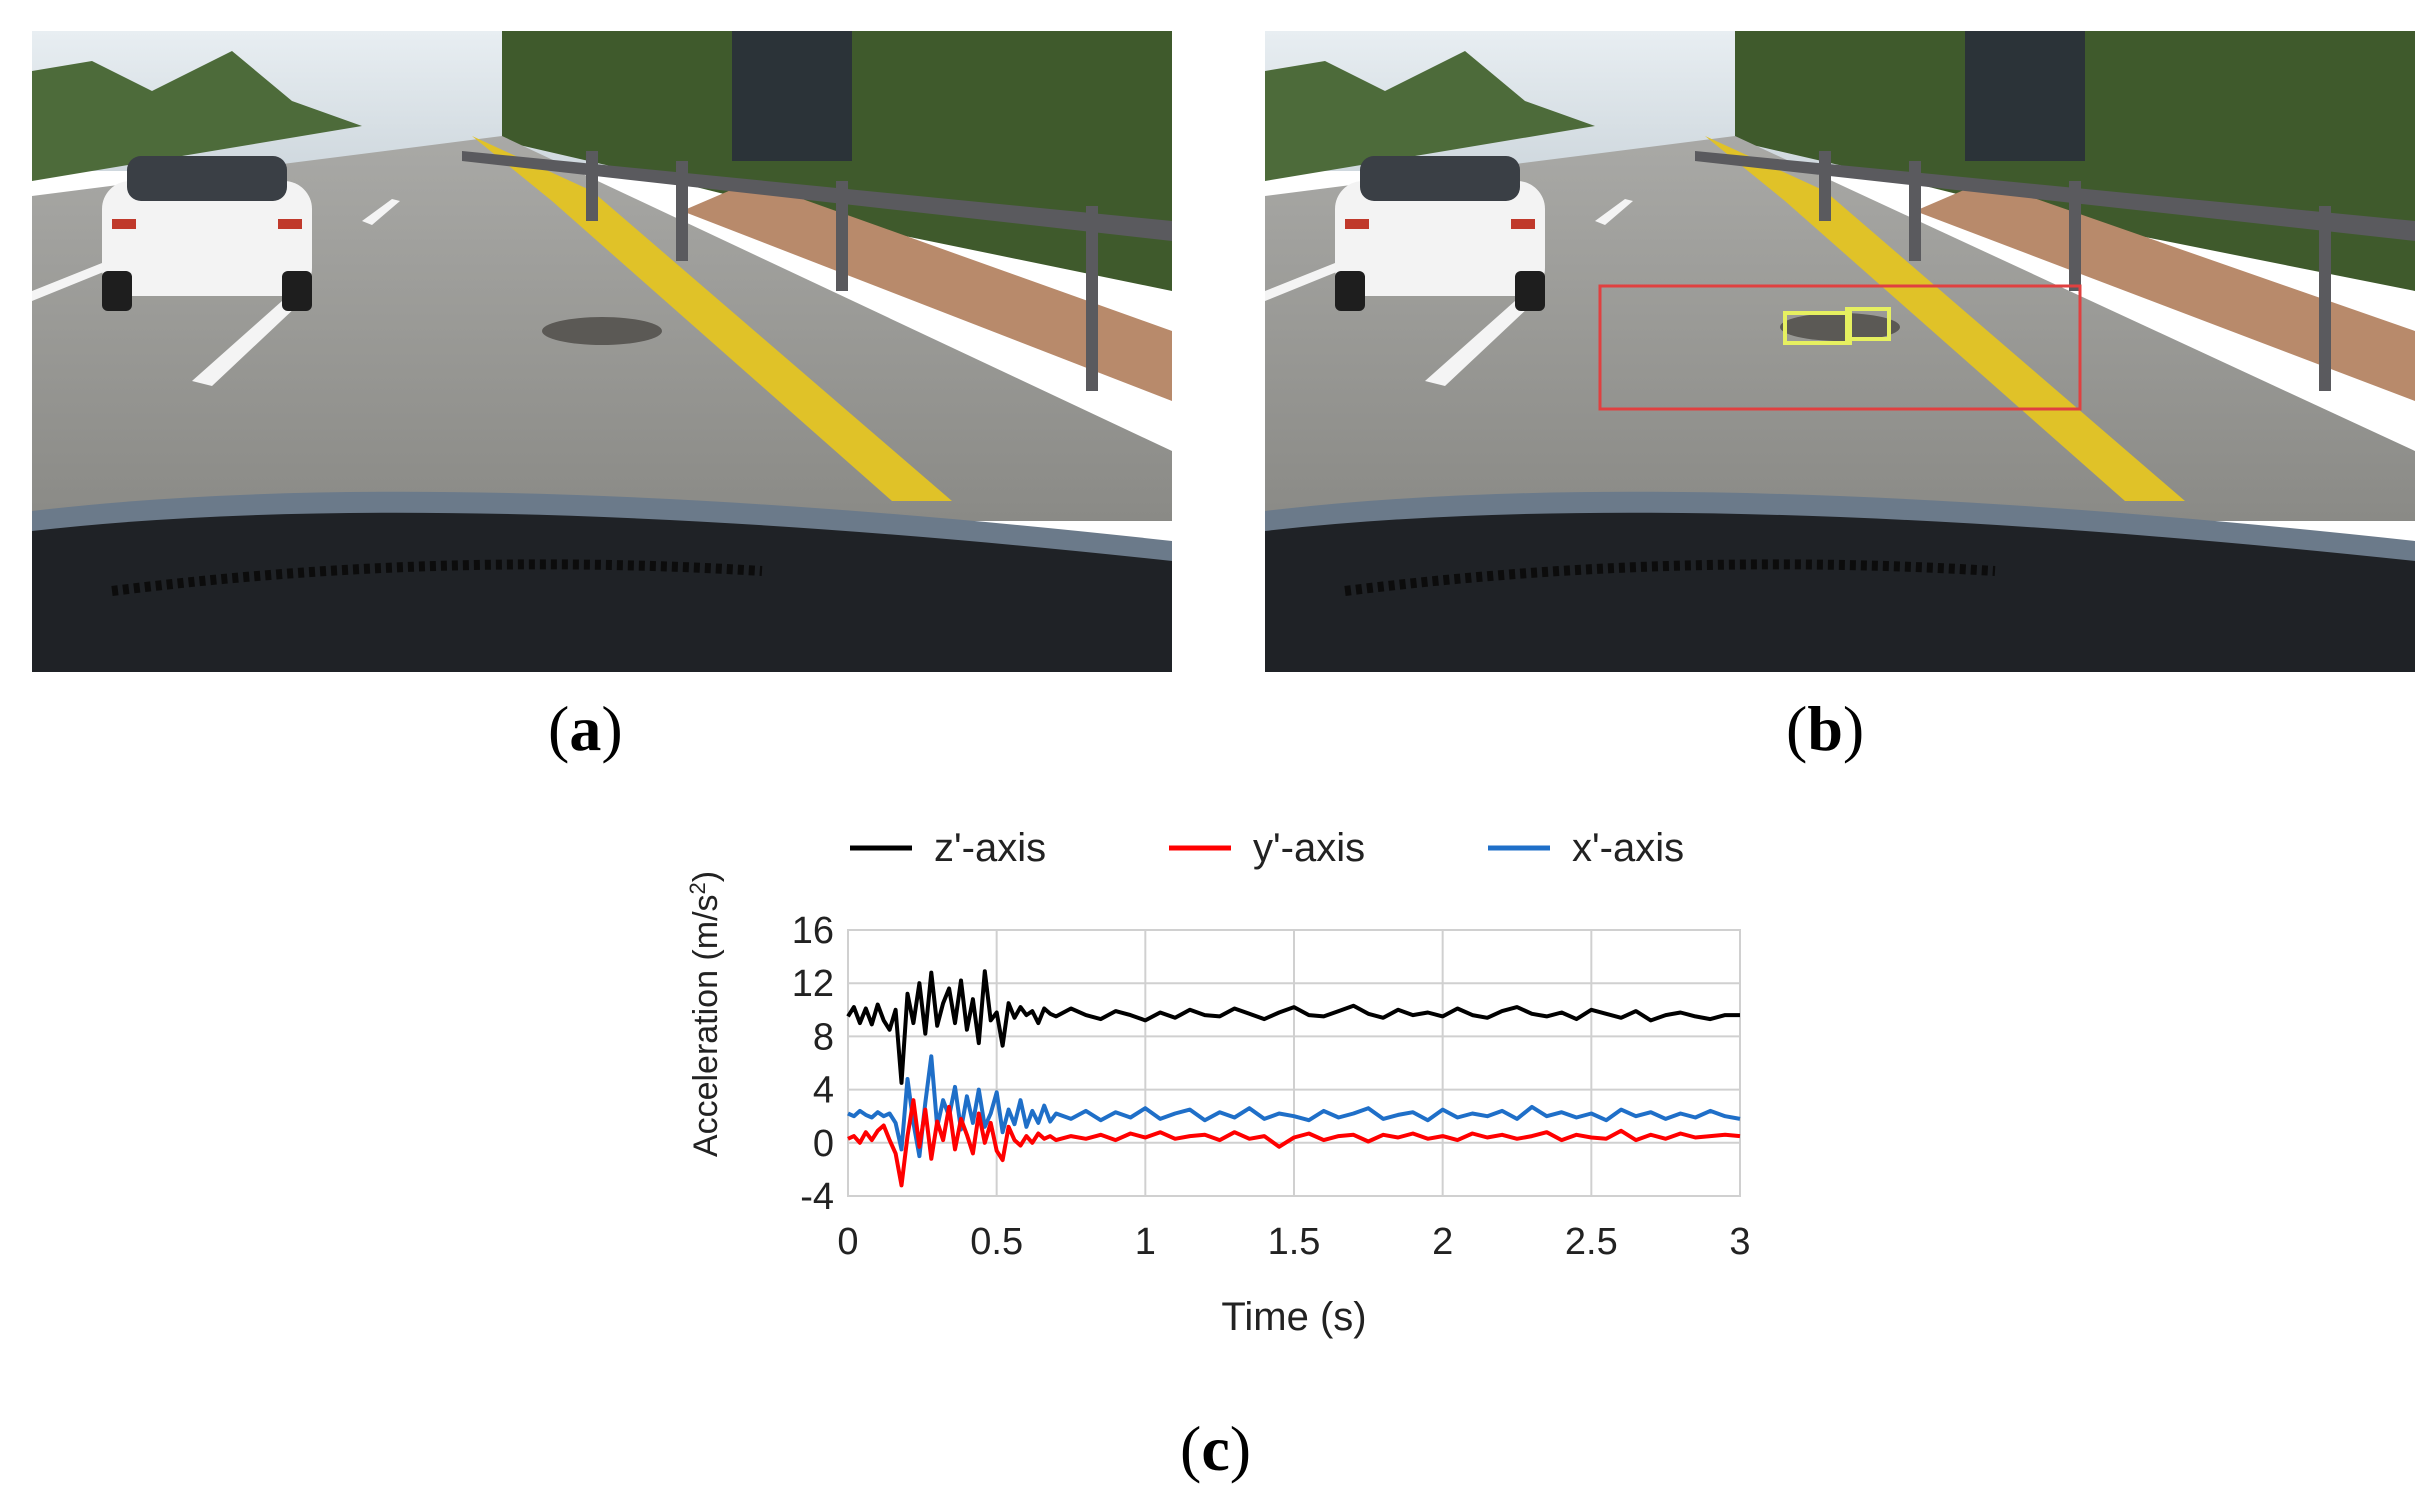 The image size is (2430, 1508). What do you see at coordinates (823, 1091) in the screenshot?
I see `y-tick-label: 4` at bounding box center [823, 1091].